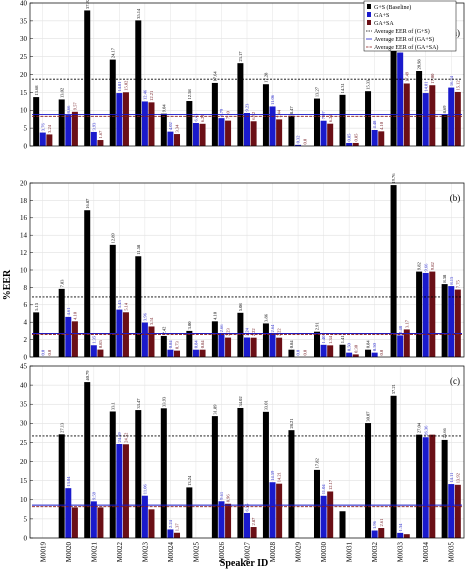 The image size is (474, 571). I want to click on x-tick-label: M0020, so click(69, 552).